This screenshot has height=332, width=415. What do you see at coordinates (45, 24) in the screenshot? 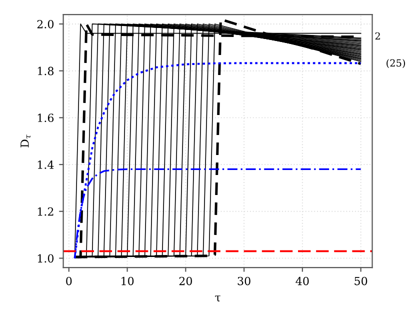
I see `y-tick-label: 2.0` at bounding box center [45, 24].